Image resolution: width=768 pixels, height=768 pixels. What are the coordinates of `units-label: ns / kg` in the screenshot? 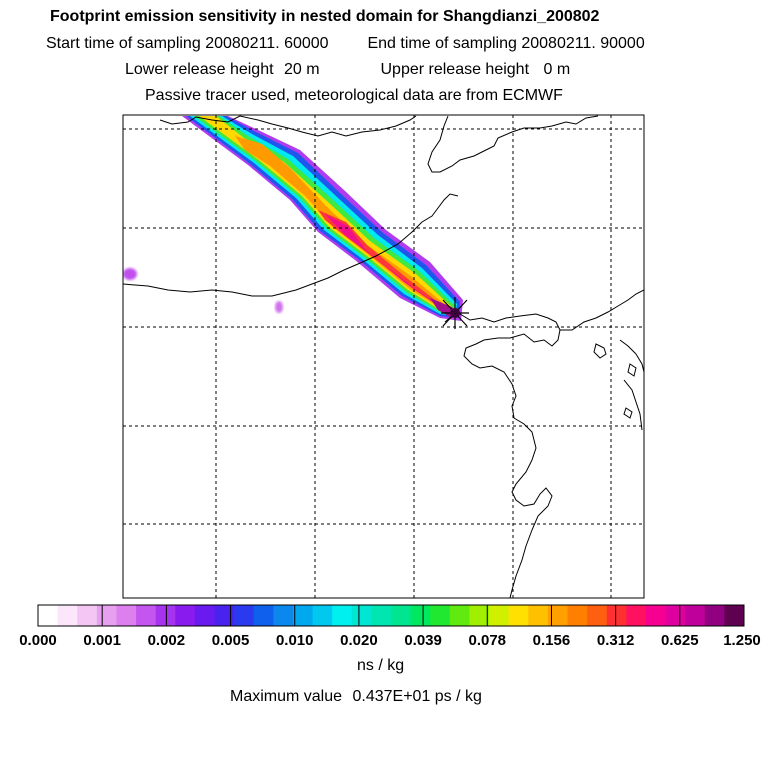 It's located at (381, 665).